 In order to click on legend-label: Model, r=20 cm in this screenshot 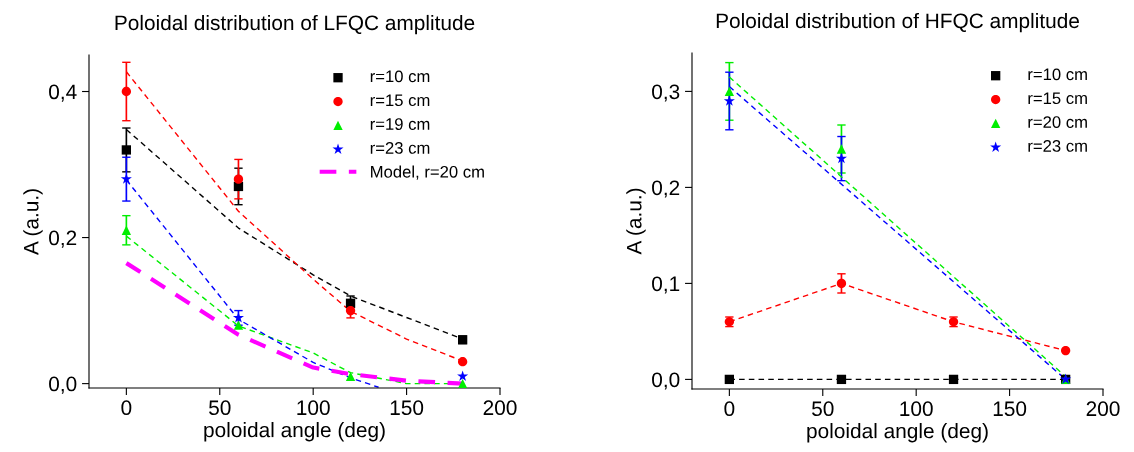, I will do `click(427, 172)`.